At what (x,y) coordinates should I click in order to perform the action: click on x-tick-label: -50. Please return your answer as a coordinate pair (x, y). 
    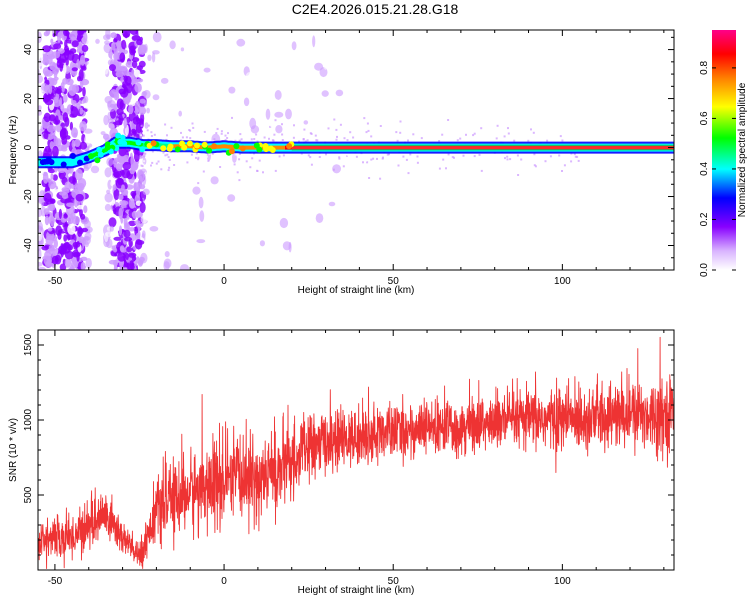
    Looking at the image, I should click on (55, 581).